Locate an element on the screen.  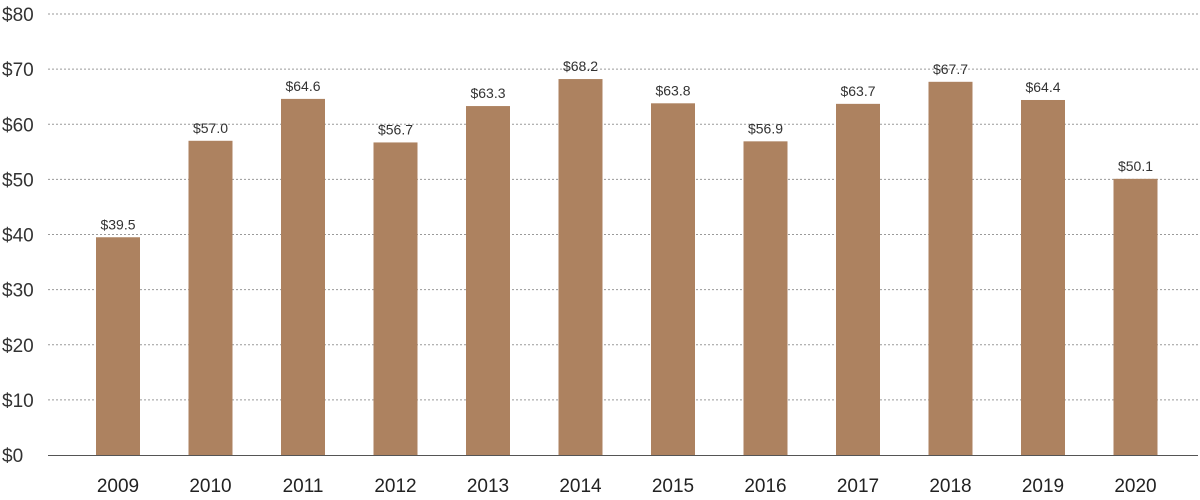
data-label-2013: $63.3 is located at coordinates (487, 93).